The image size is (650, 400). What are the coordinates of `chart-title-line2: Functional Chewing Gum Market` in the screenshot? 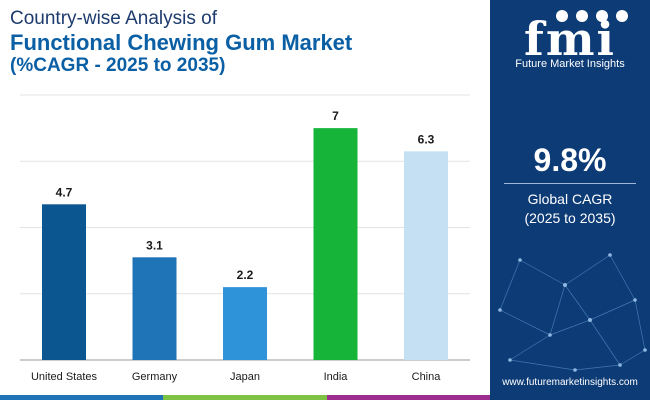 It's located at (181, 42).